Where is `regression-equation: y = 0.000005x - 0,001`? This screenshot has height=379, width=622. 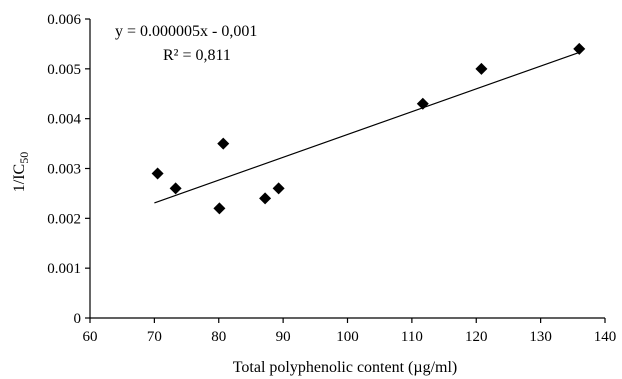 regression-equation: y = 0.000005x - 0,001 is located at coordinates (186, 31).